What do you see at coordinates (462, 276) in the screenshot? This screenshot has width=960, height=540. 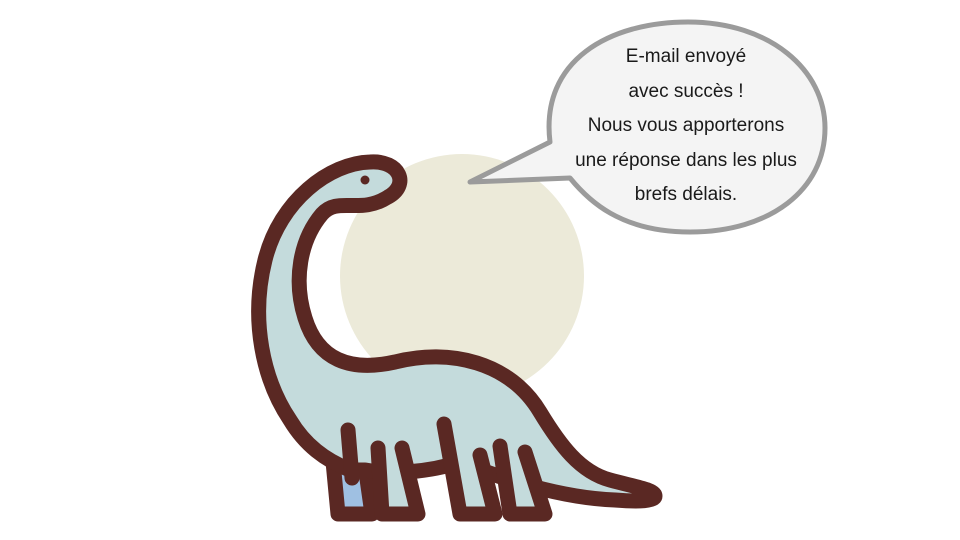 I see `sun-circle` at bounding box center [462, 276].